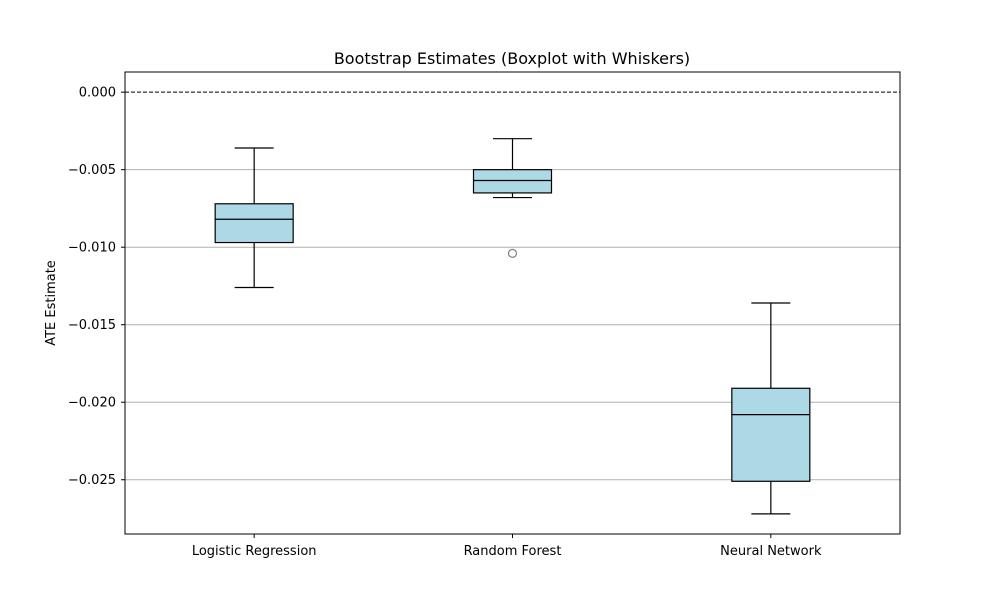 This screenshot has height=600, width=1000. What do you see at coordinates (92, 480) in the screenshot?
I see `y-tick-label: −0.025` at bounding box center [92, 480].